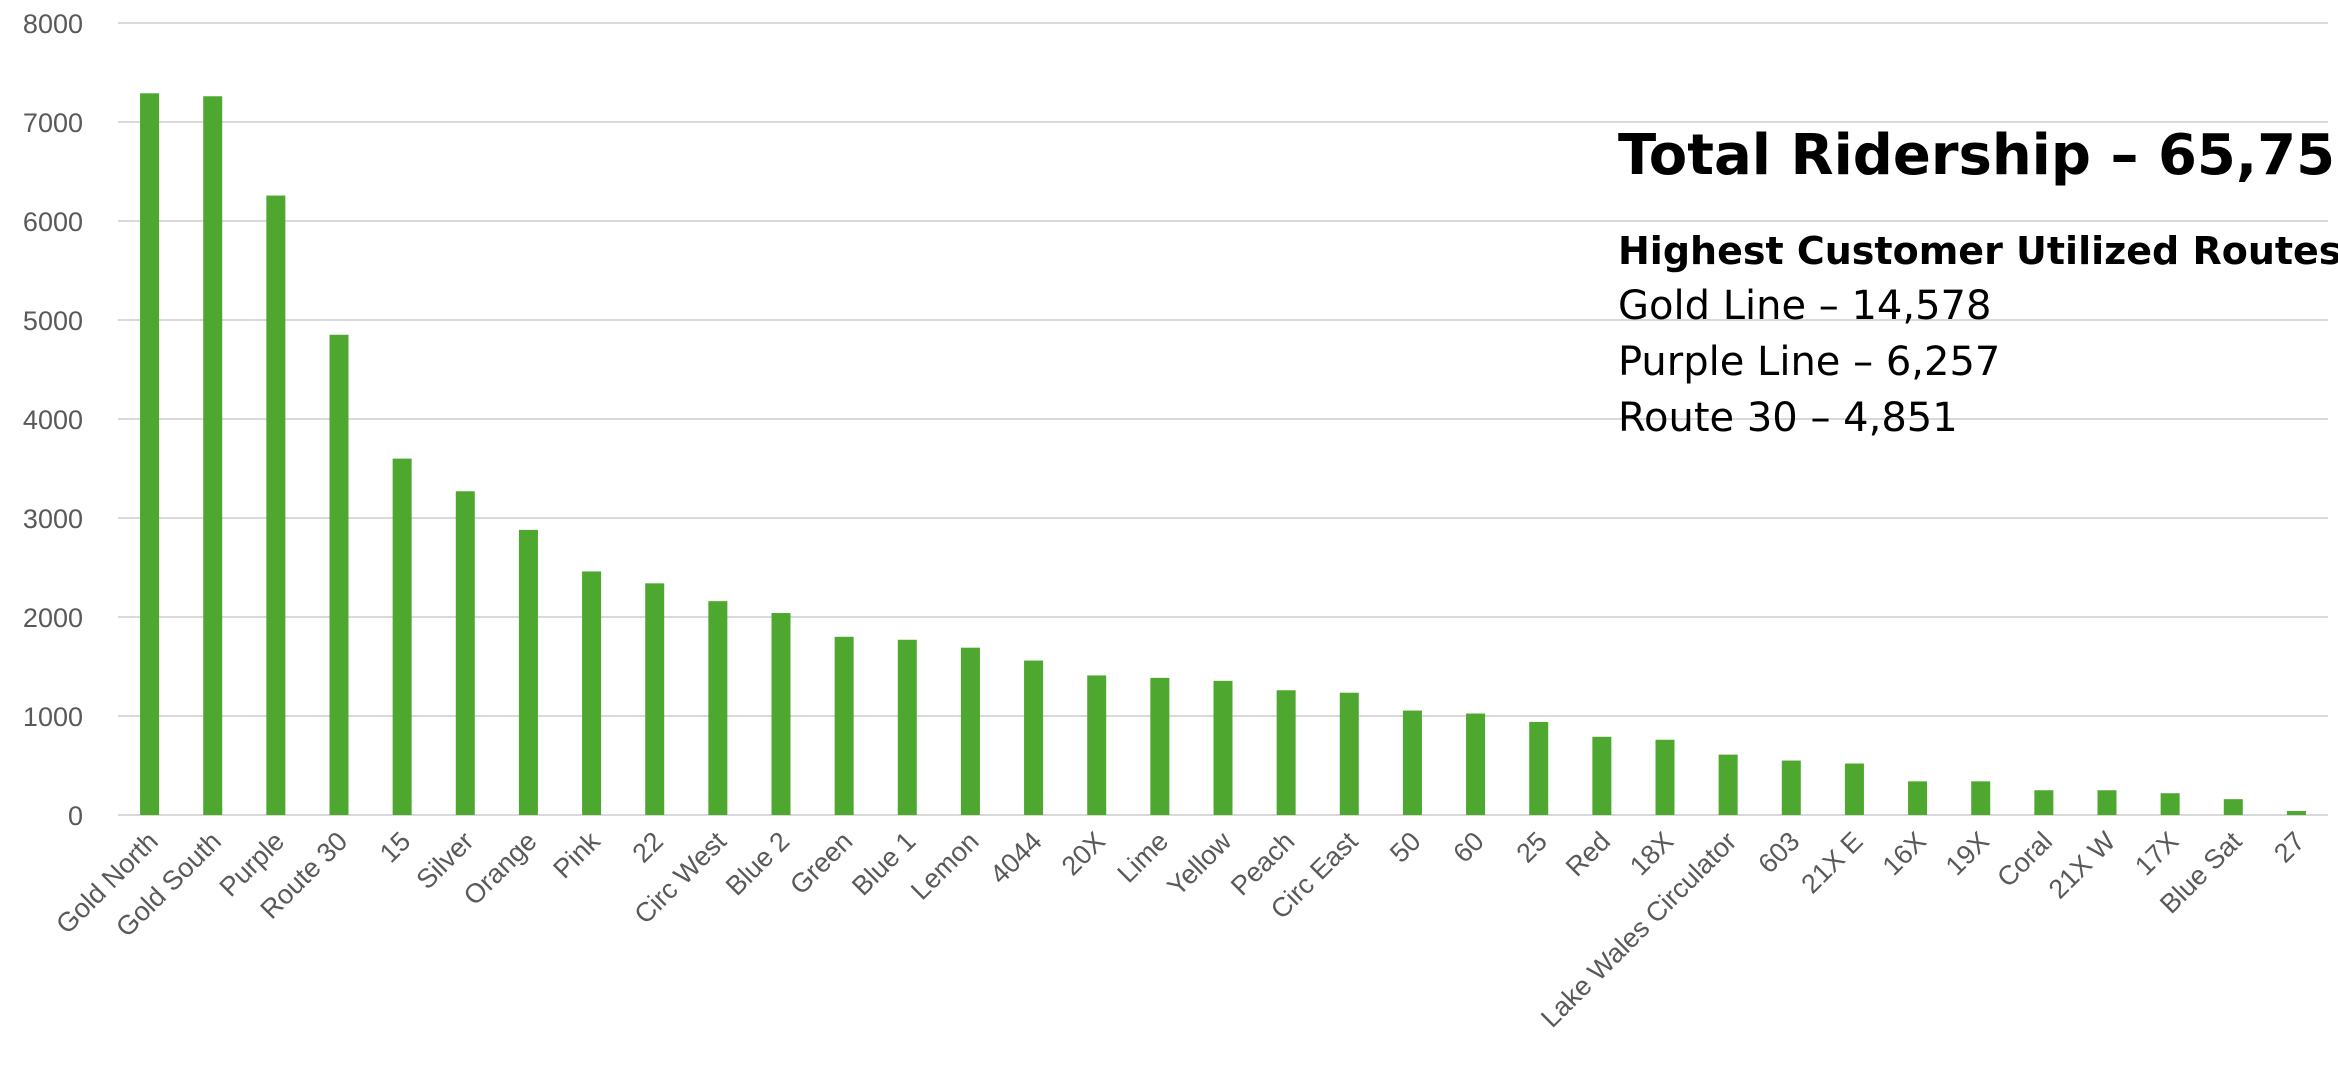  Describe the element at coordinates (53, 123) in the screenshot. I see `y-tick-label: 7000` at that location.